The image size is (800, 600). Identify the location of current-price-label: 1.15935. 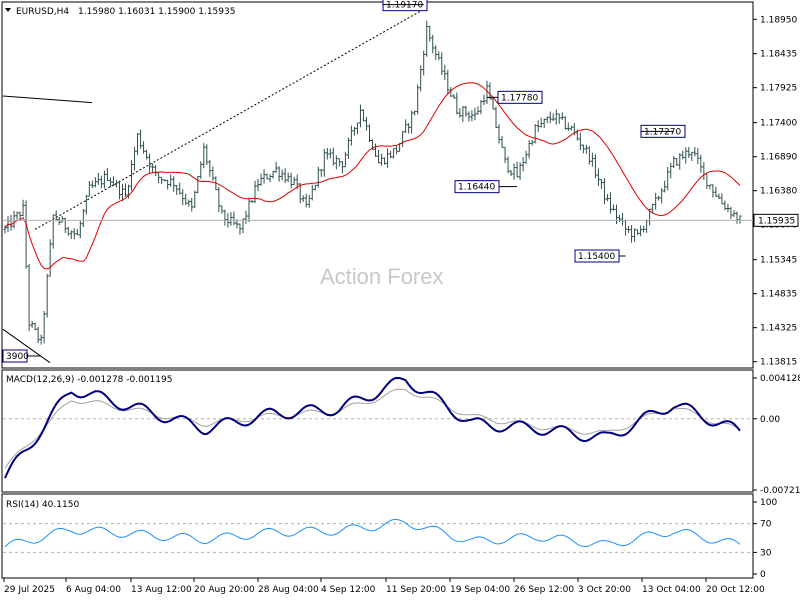
(776, 221).